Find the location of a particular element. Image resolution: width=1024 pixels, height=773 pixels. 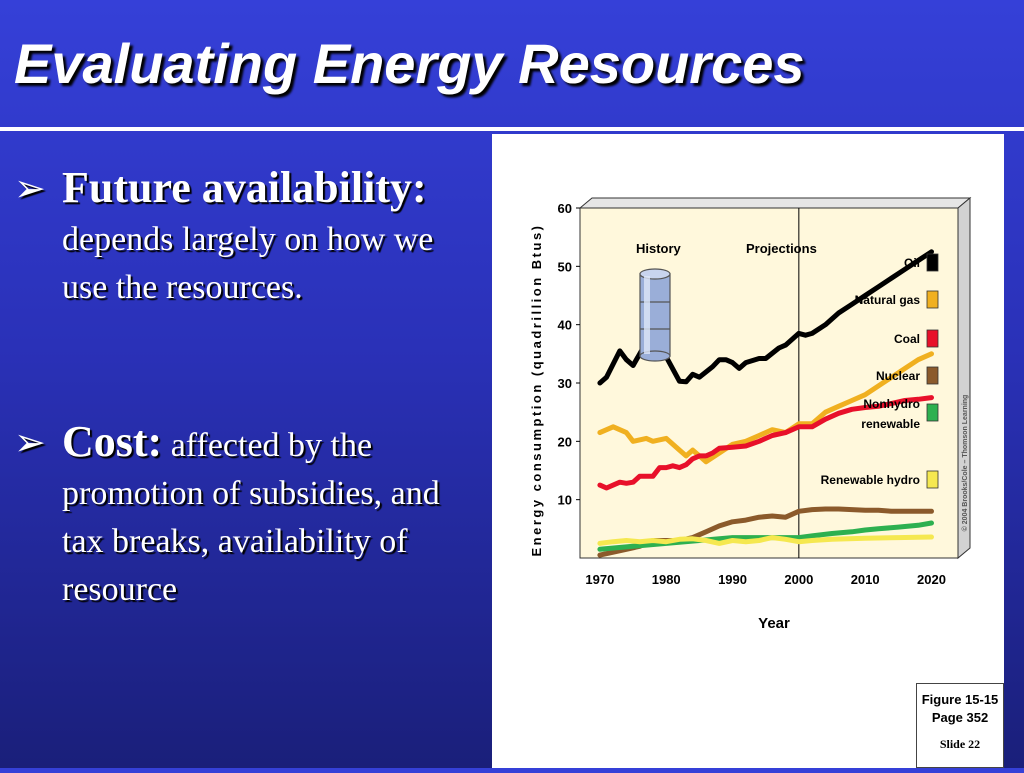

bullet-heading: Cost: is located at coordinates (112, 441).